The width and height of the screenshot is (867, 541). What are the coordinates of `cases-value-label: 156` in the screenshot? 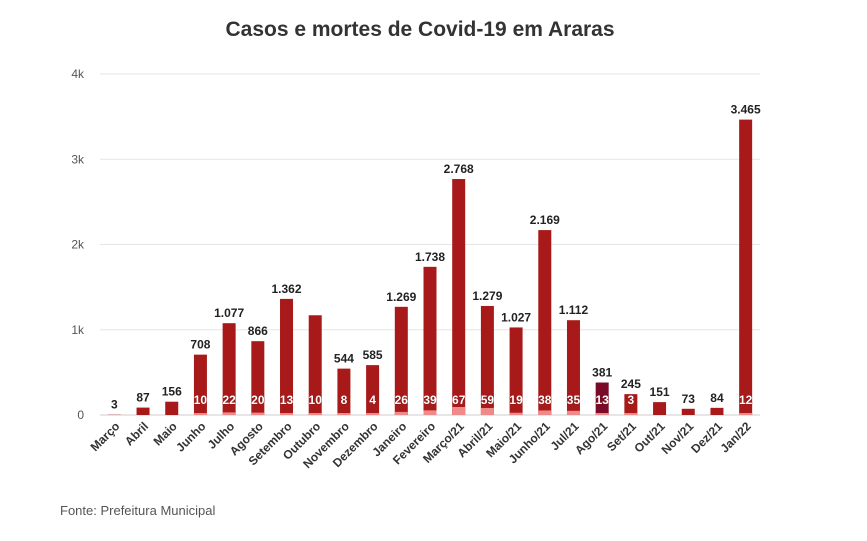 It's located at (172, 392).